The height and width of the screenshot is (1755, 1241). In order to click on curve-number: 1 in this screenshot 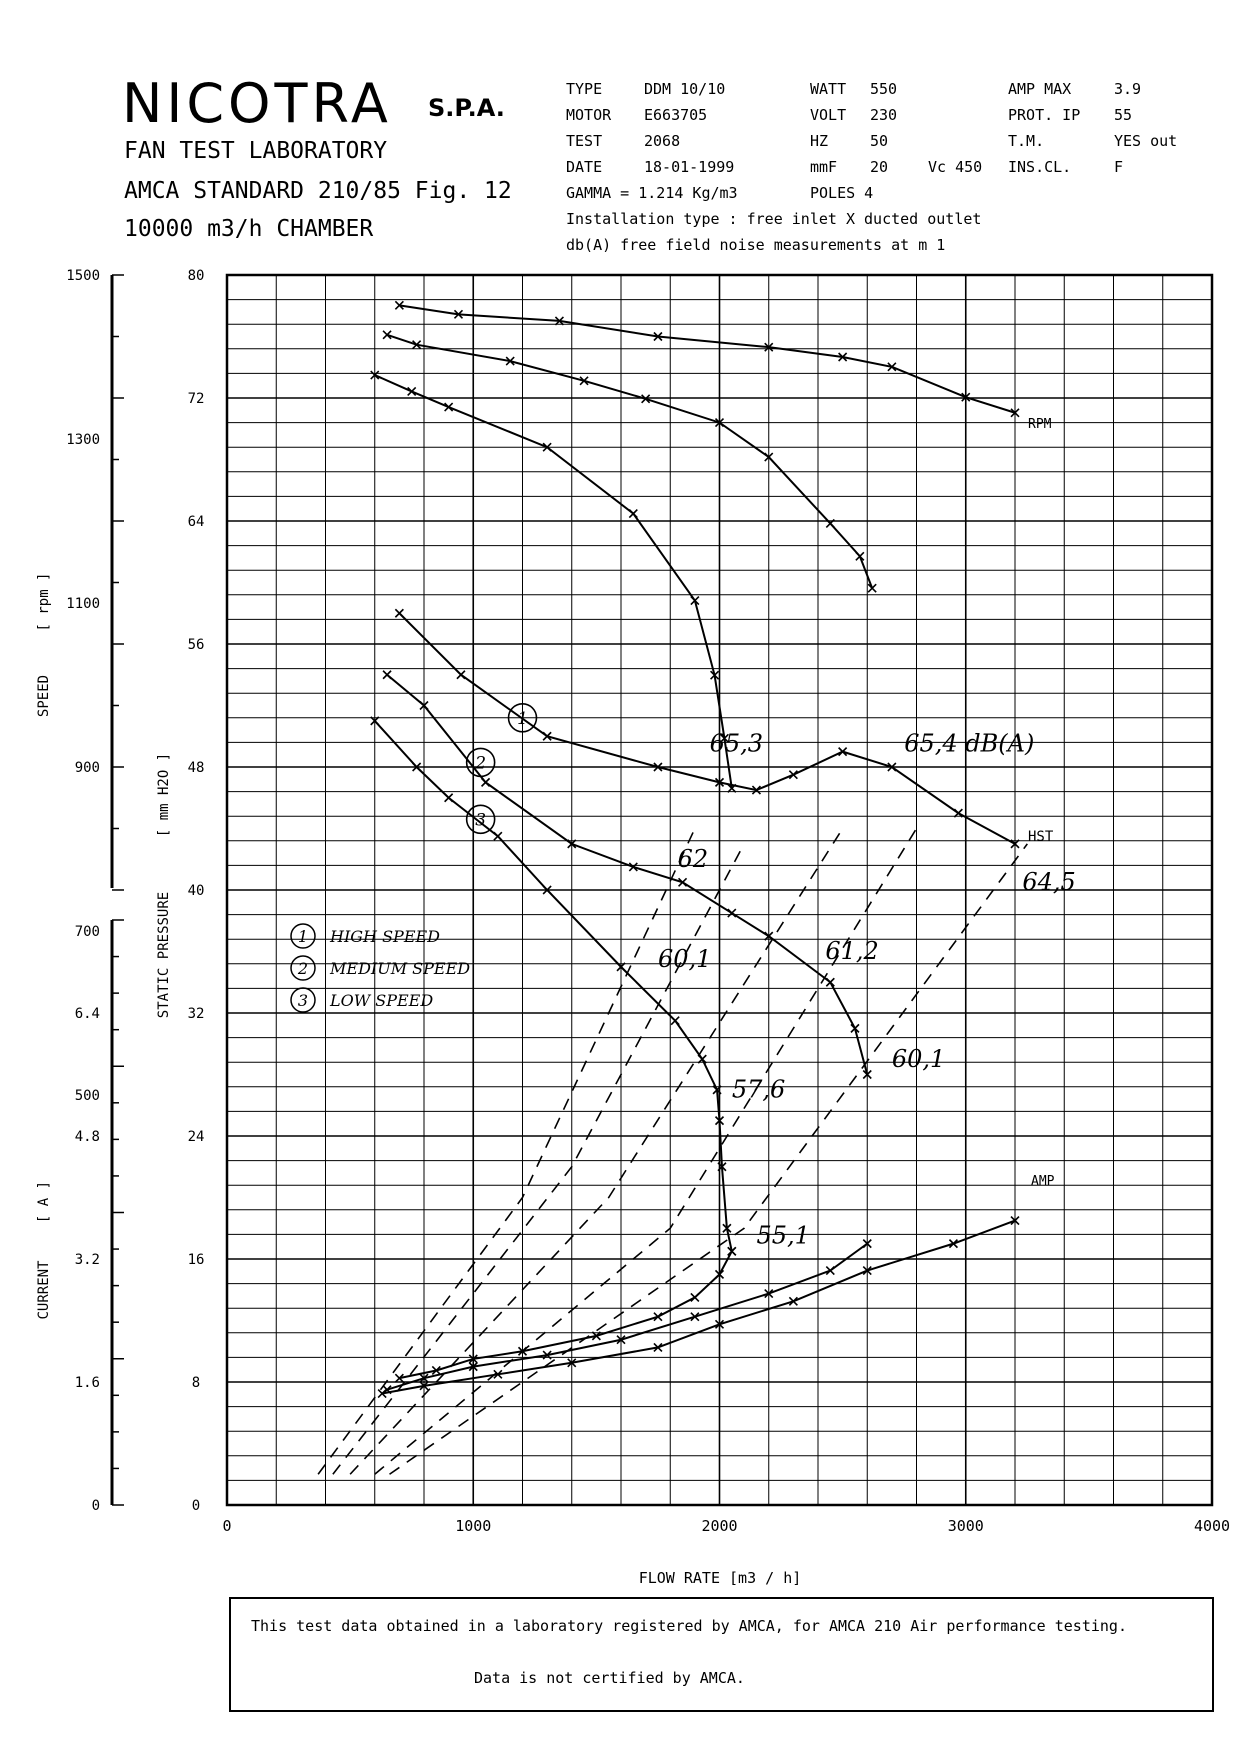, I will do `click(522, 719)`.